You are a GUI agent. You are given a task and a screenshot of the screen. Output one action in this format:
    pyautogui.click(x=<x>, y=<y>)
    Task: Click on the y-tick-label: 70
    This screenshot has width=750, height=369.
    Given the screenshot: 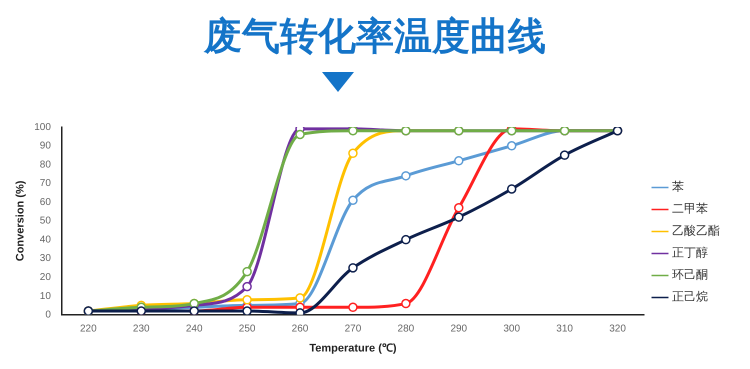 What is the action you would take?
    pyautogui.click(x=46, y=184)
    